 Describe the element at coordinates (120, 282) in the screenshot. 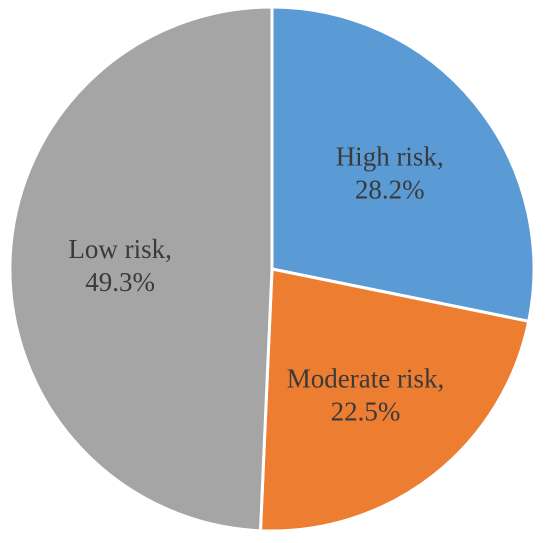

I see `data-label-value: 49.3%` at that location.